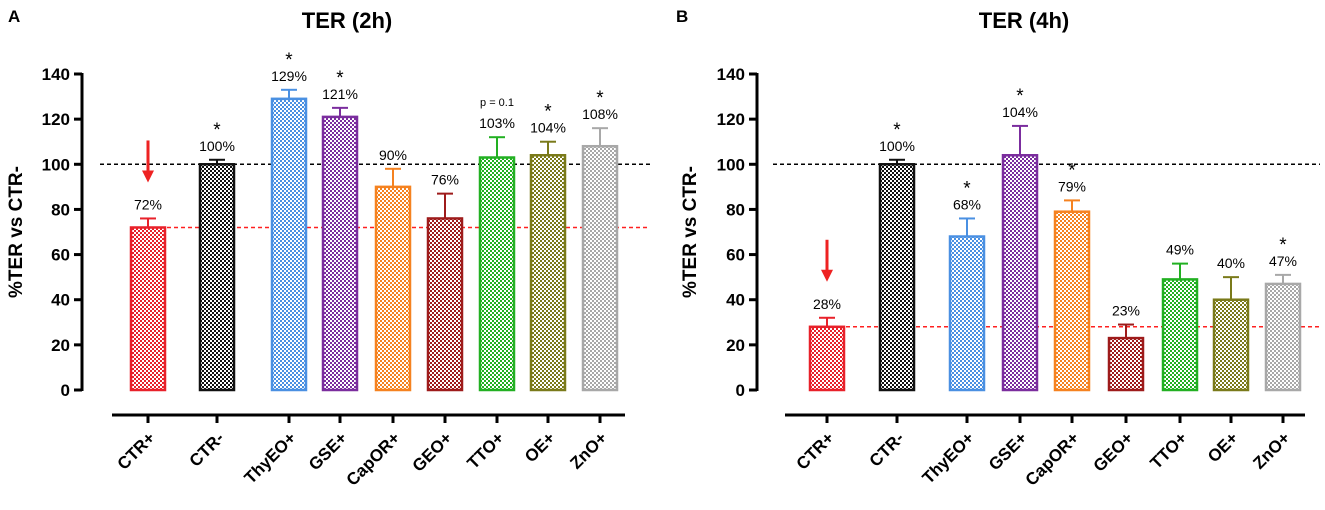 The height and width of the screenshot is (510, 1325). What do you see at coordinates (967, 204) in the screenshot?
I see `data-label: 68%` at bounding box center [967, 204].